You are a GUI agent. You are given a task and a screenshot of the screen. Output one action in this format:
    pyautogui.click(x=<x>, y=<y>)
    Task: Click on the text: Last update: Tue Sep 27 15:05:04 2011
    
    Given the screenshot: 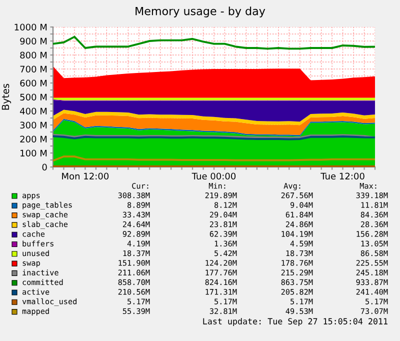 What is the action you would take?
    pyautogui.click(x=295, y=322)
    